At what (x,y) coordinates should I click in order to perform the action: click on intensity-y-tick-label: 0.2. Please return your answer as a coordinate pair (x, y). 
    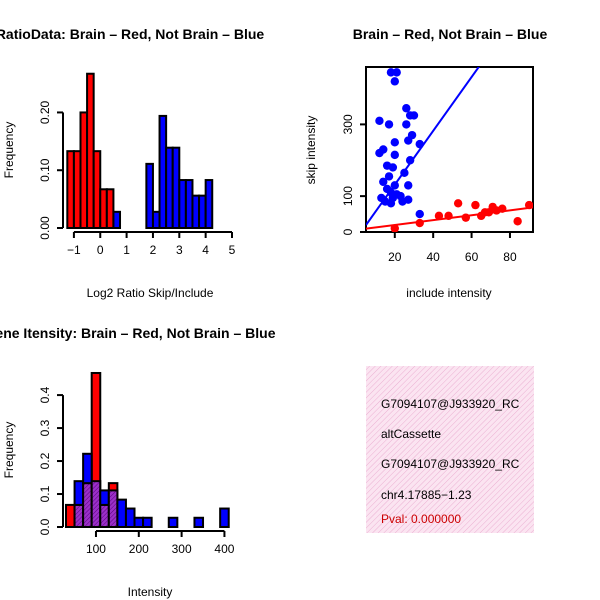
    Looking at the image, I should click on (45, 460).